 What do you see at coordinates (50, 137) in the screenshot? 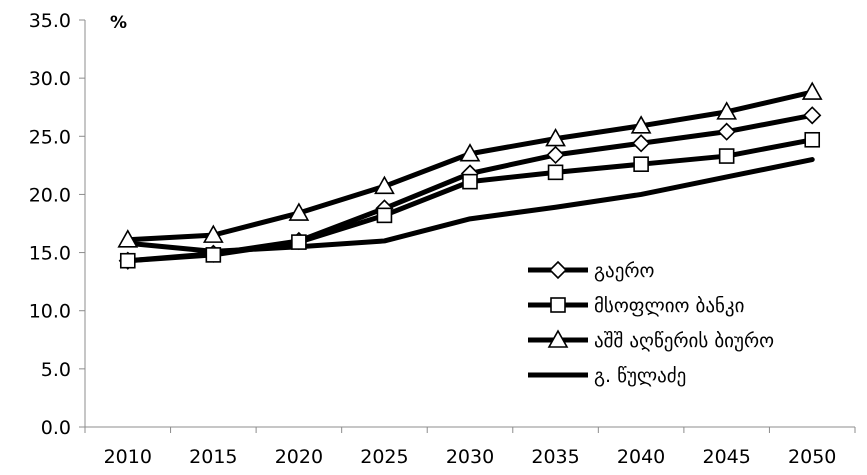
I see `y-tick-label: 25.0` at bounding box center [50, 137].